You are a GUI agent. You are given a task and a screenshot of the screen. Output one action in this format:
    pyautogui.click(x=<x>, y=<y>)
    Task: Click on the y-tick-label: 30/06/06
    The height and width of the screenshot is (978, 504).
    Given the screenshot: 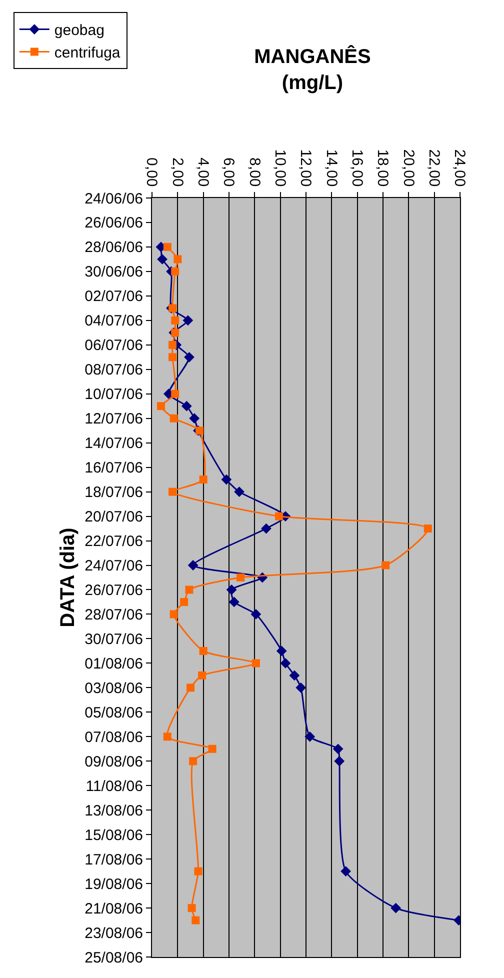 What is the action you would take?
    pyautogui.click(x=113, y=272)
    